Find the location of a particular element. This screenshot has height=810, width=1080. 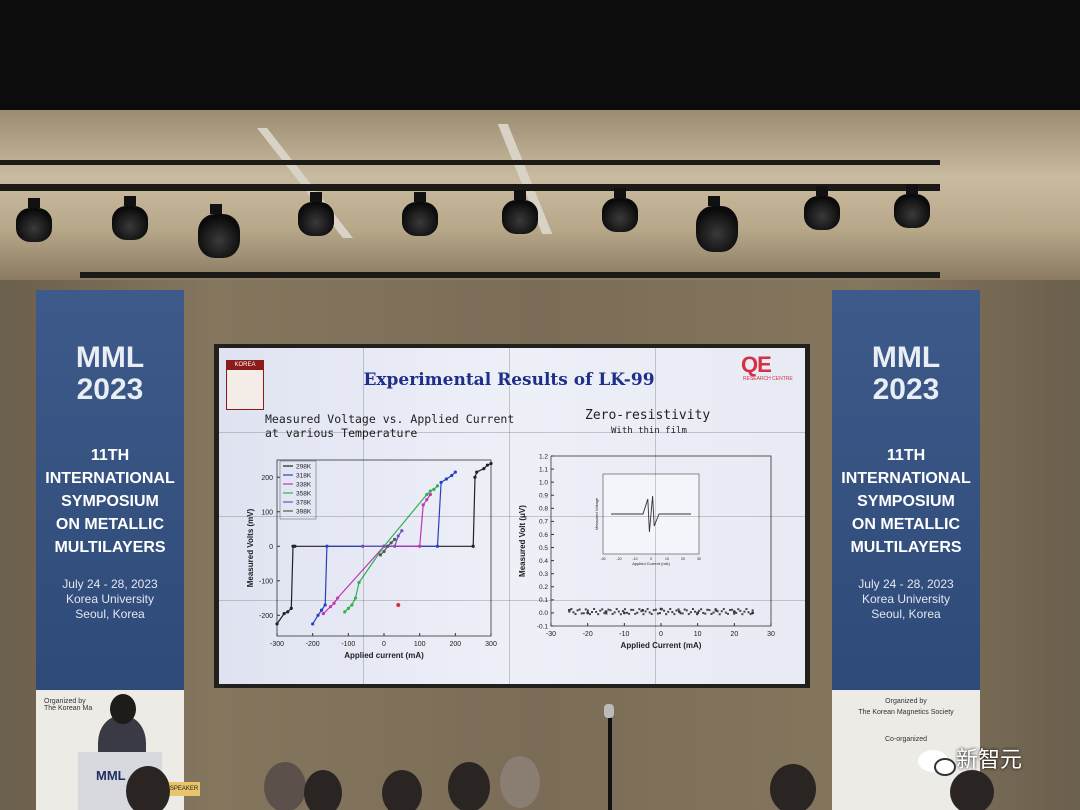

x-tick-label: -100 is located at coordinates (348, 644).